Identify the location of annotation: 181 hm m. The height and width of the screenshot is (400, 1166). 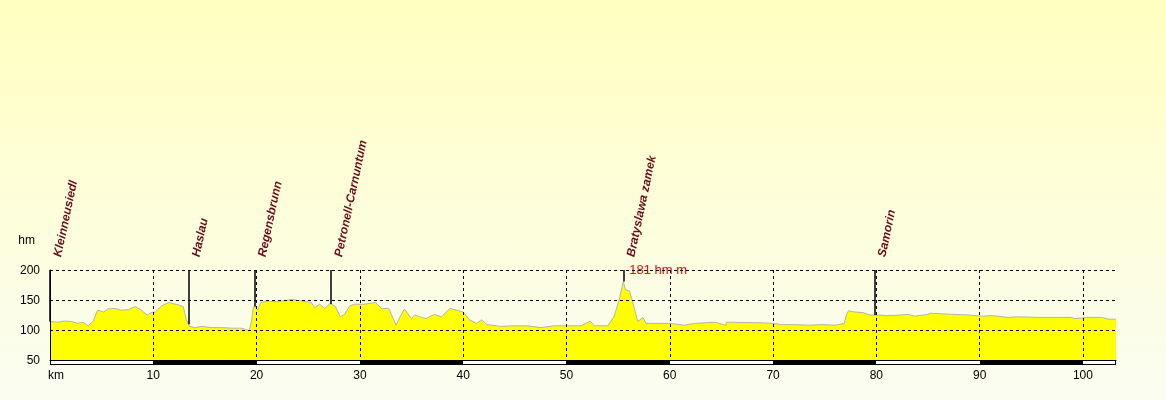
(658, 270).